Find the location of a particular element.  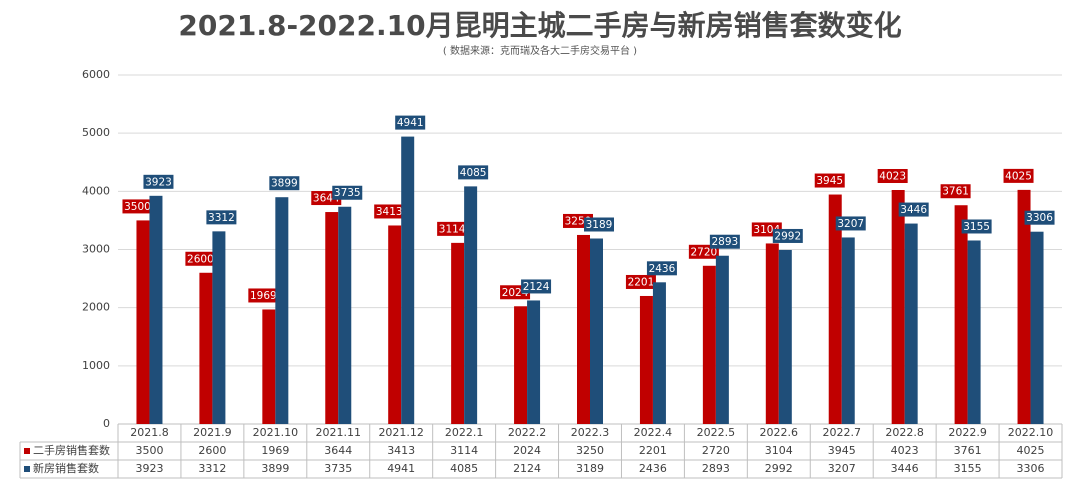

y-tick-label: 3000 is located at coordinates (96, 249).